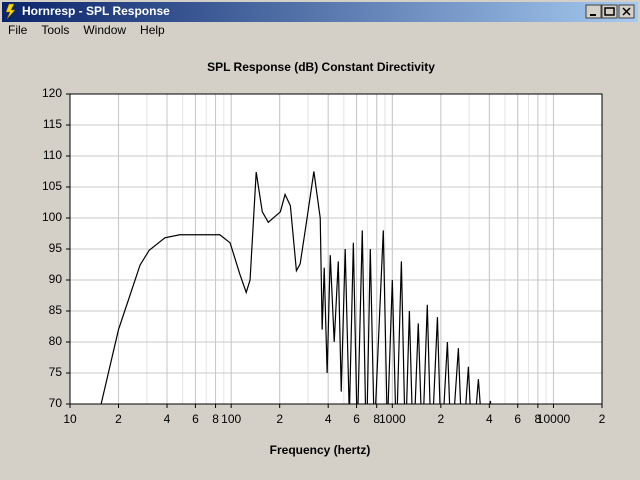 This screenshot has height=480, width=640. I want to click on y-tick-label: 85, so click(56, 310).